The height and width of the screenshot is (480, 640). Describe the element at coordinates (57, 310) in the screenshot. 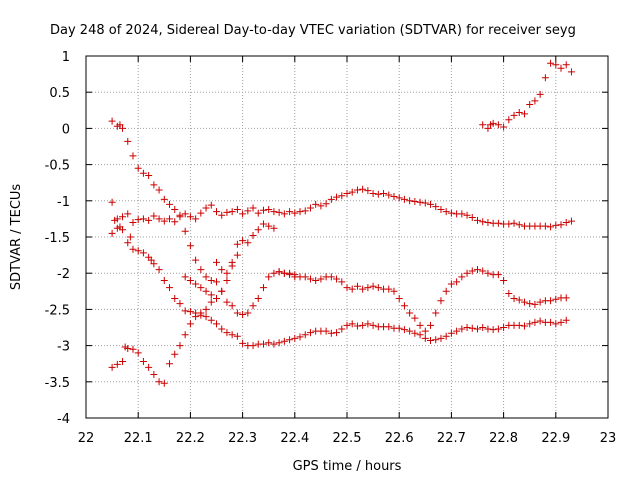

I see `y-tick-label: -2.5` at that location.